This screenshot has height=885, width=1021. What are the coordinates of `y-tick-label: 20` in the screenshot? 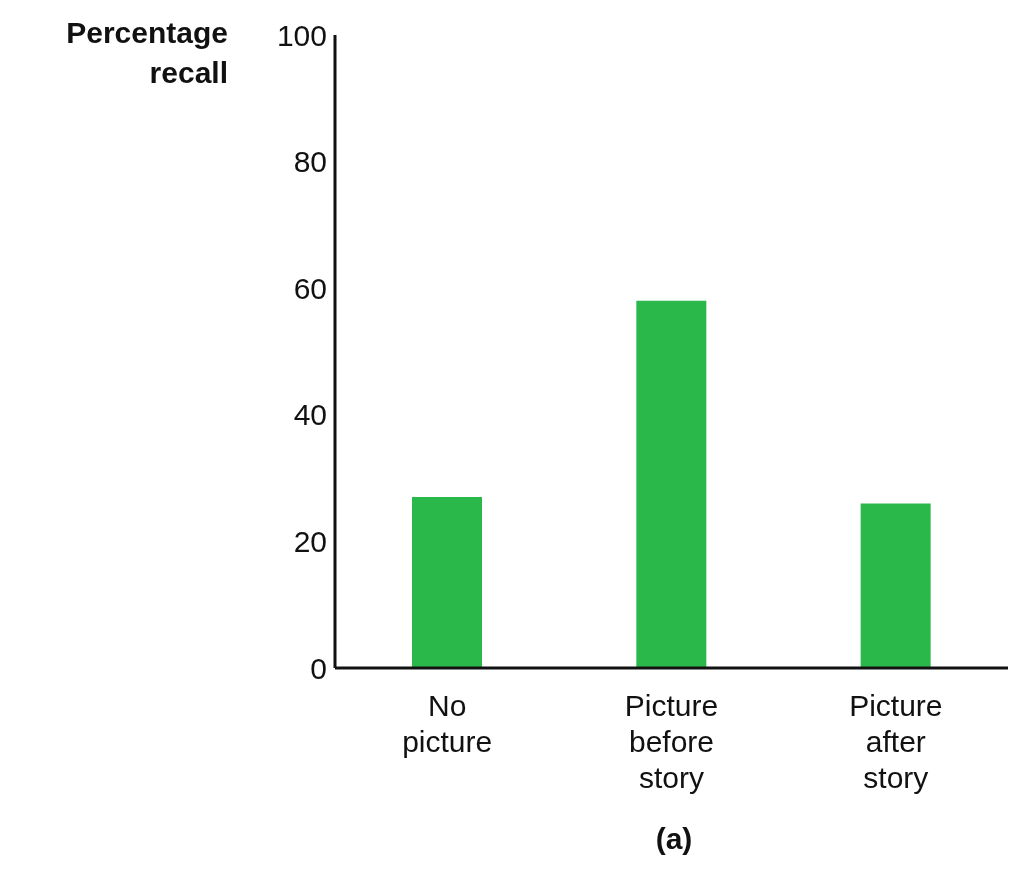 It's located at (310, 542).